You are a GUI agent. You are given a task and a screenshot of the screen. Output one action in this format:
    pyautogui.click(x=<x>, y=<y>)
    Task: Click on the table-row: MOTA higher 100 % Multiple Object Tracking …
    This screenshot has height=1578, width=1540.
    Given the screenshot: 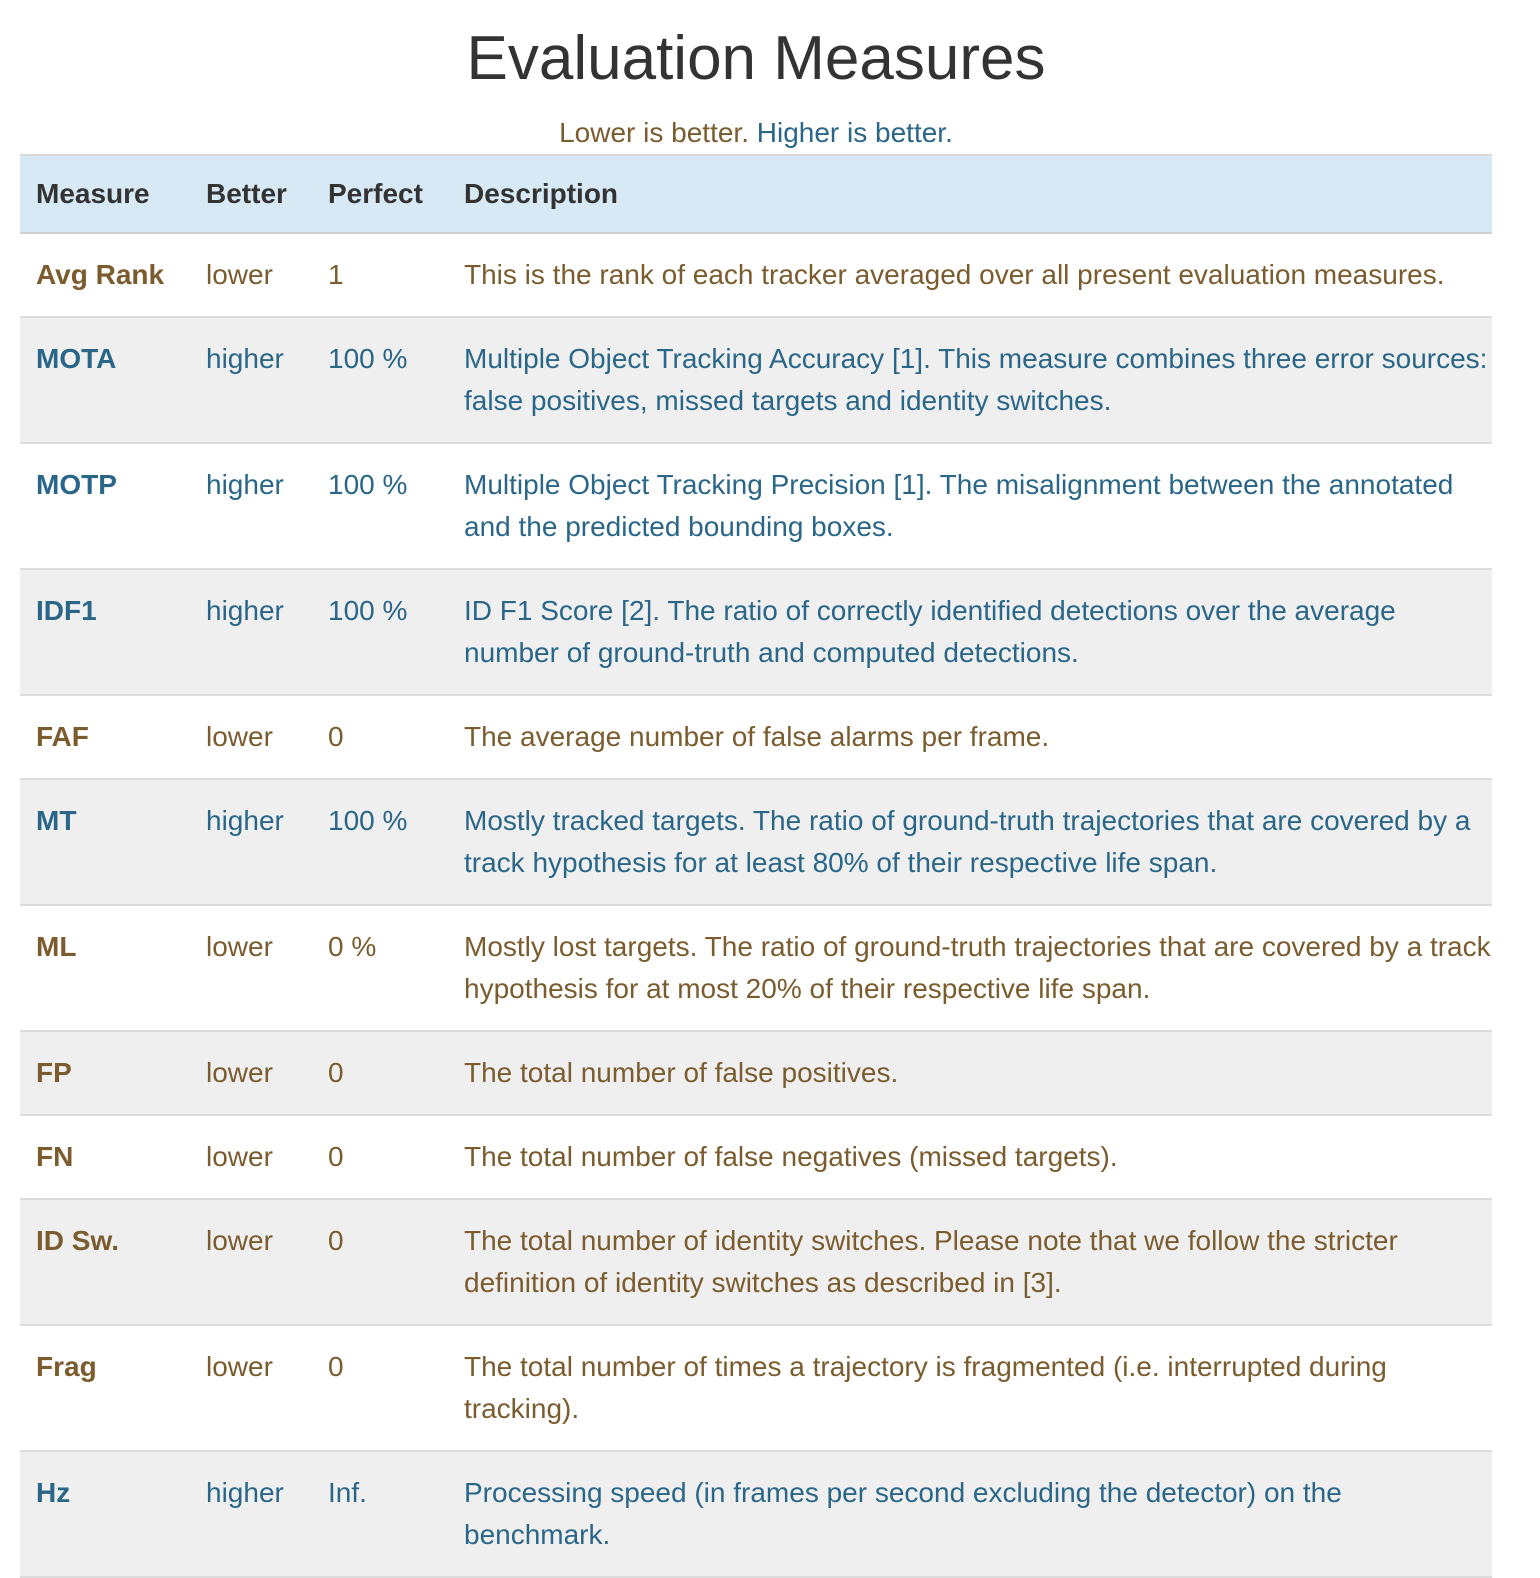 What is the action you would take?
    pyautogui.click(x=756, y=380)
    